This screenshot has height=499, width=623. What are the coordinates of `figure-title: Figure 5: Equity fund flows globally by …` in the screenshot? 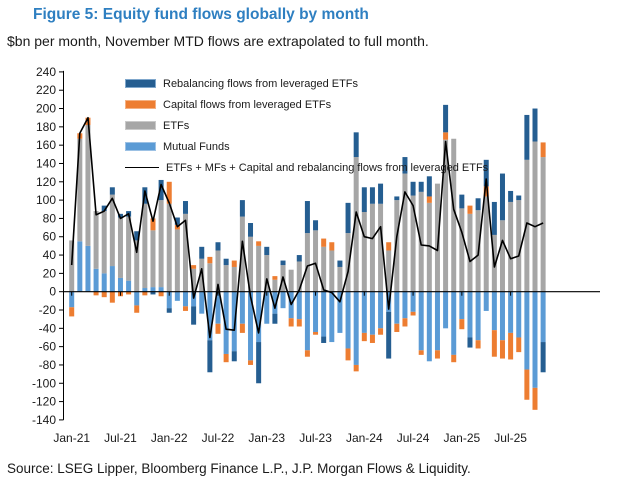 It's located at (201, 14).